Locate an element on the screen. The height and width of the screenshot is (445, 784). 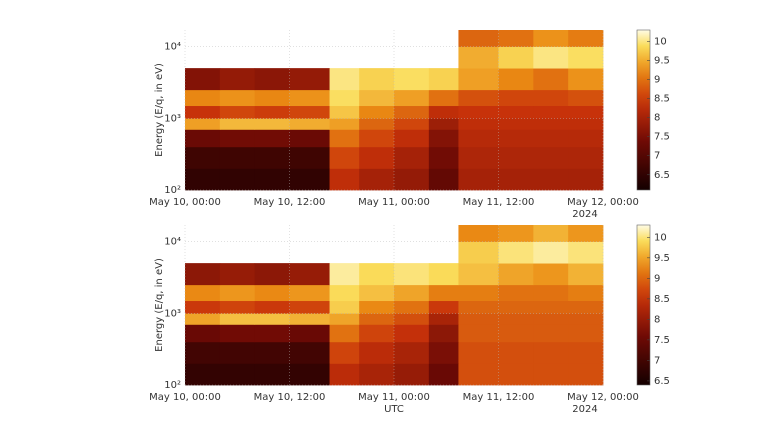
colorbar-tick-label: 8 is located at coordinates (657, 118).